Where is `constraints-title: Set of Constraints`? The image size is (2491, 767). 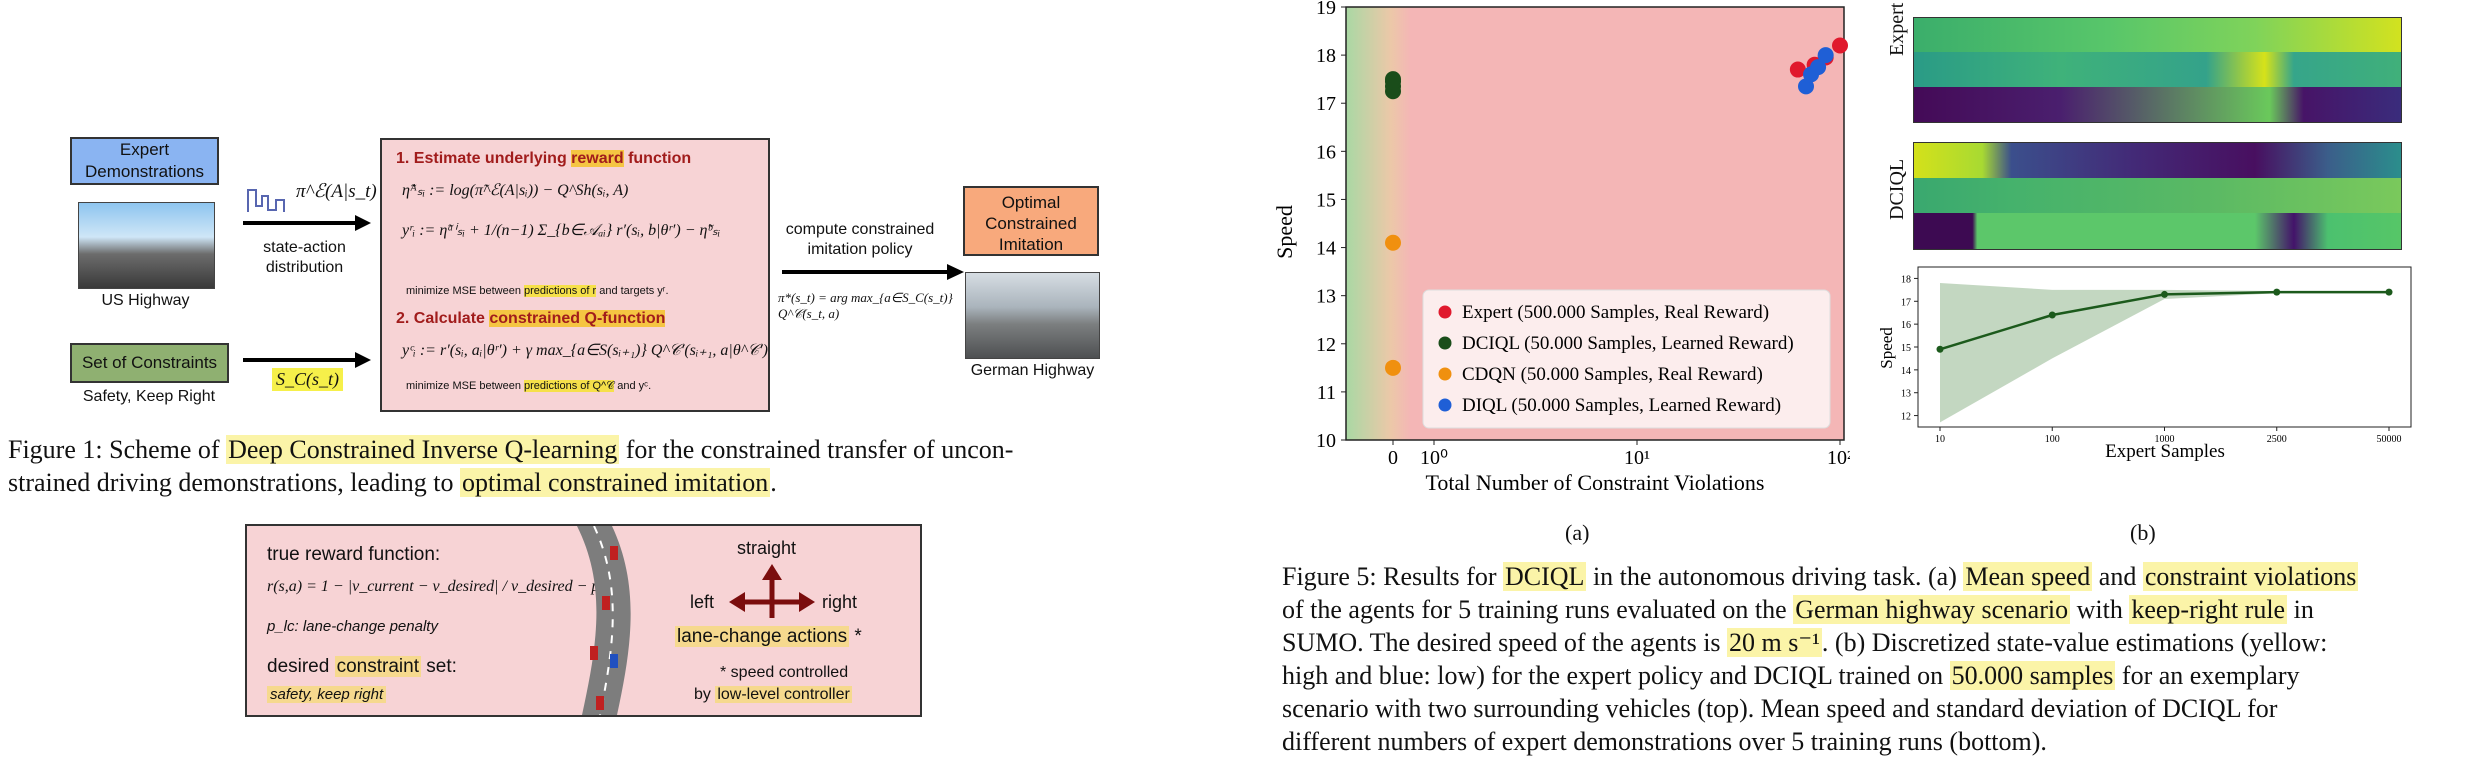 constraints-title: Set of Constraints is located at coordinates (149, 362).